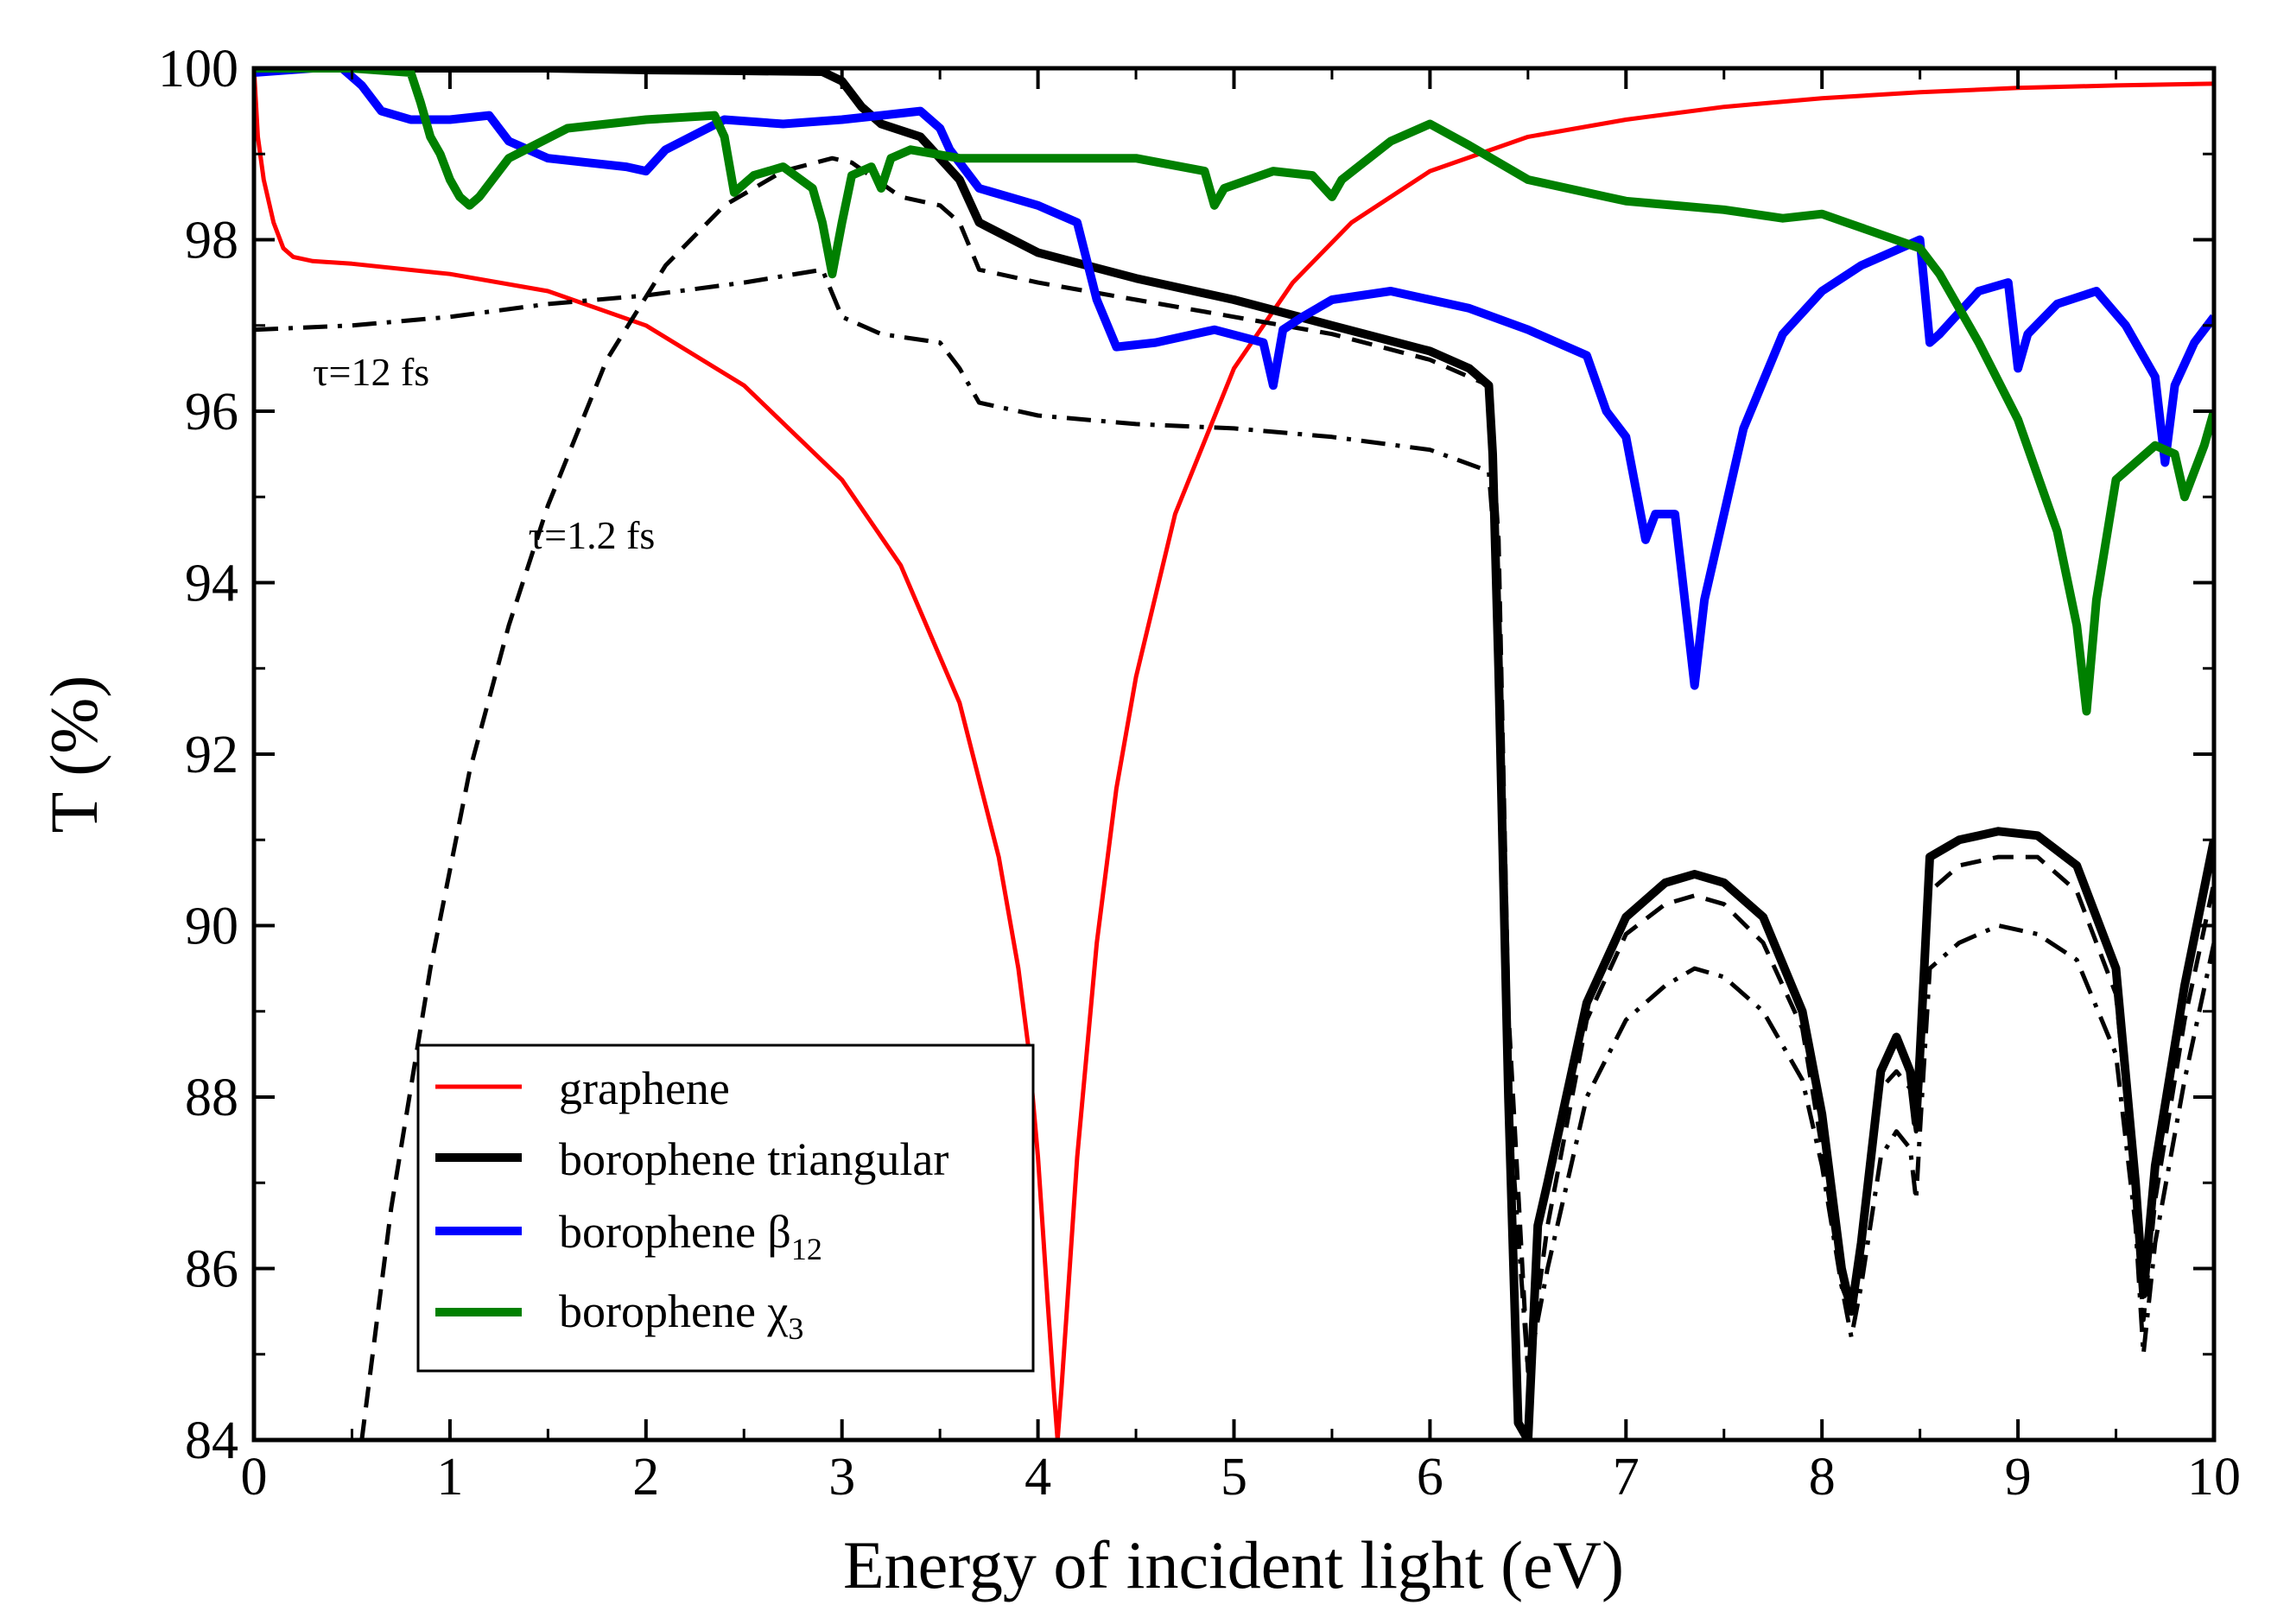 The width and height of the screenshot is (2271, 1624). I want to click on x-tick-label: 3, so click(842, 1477).